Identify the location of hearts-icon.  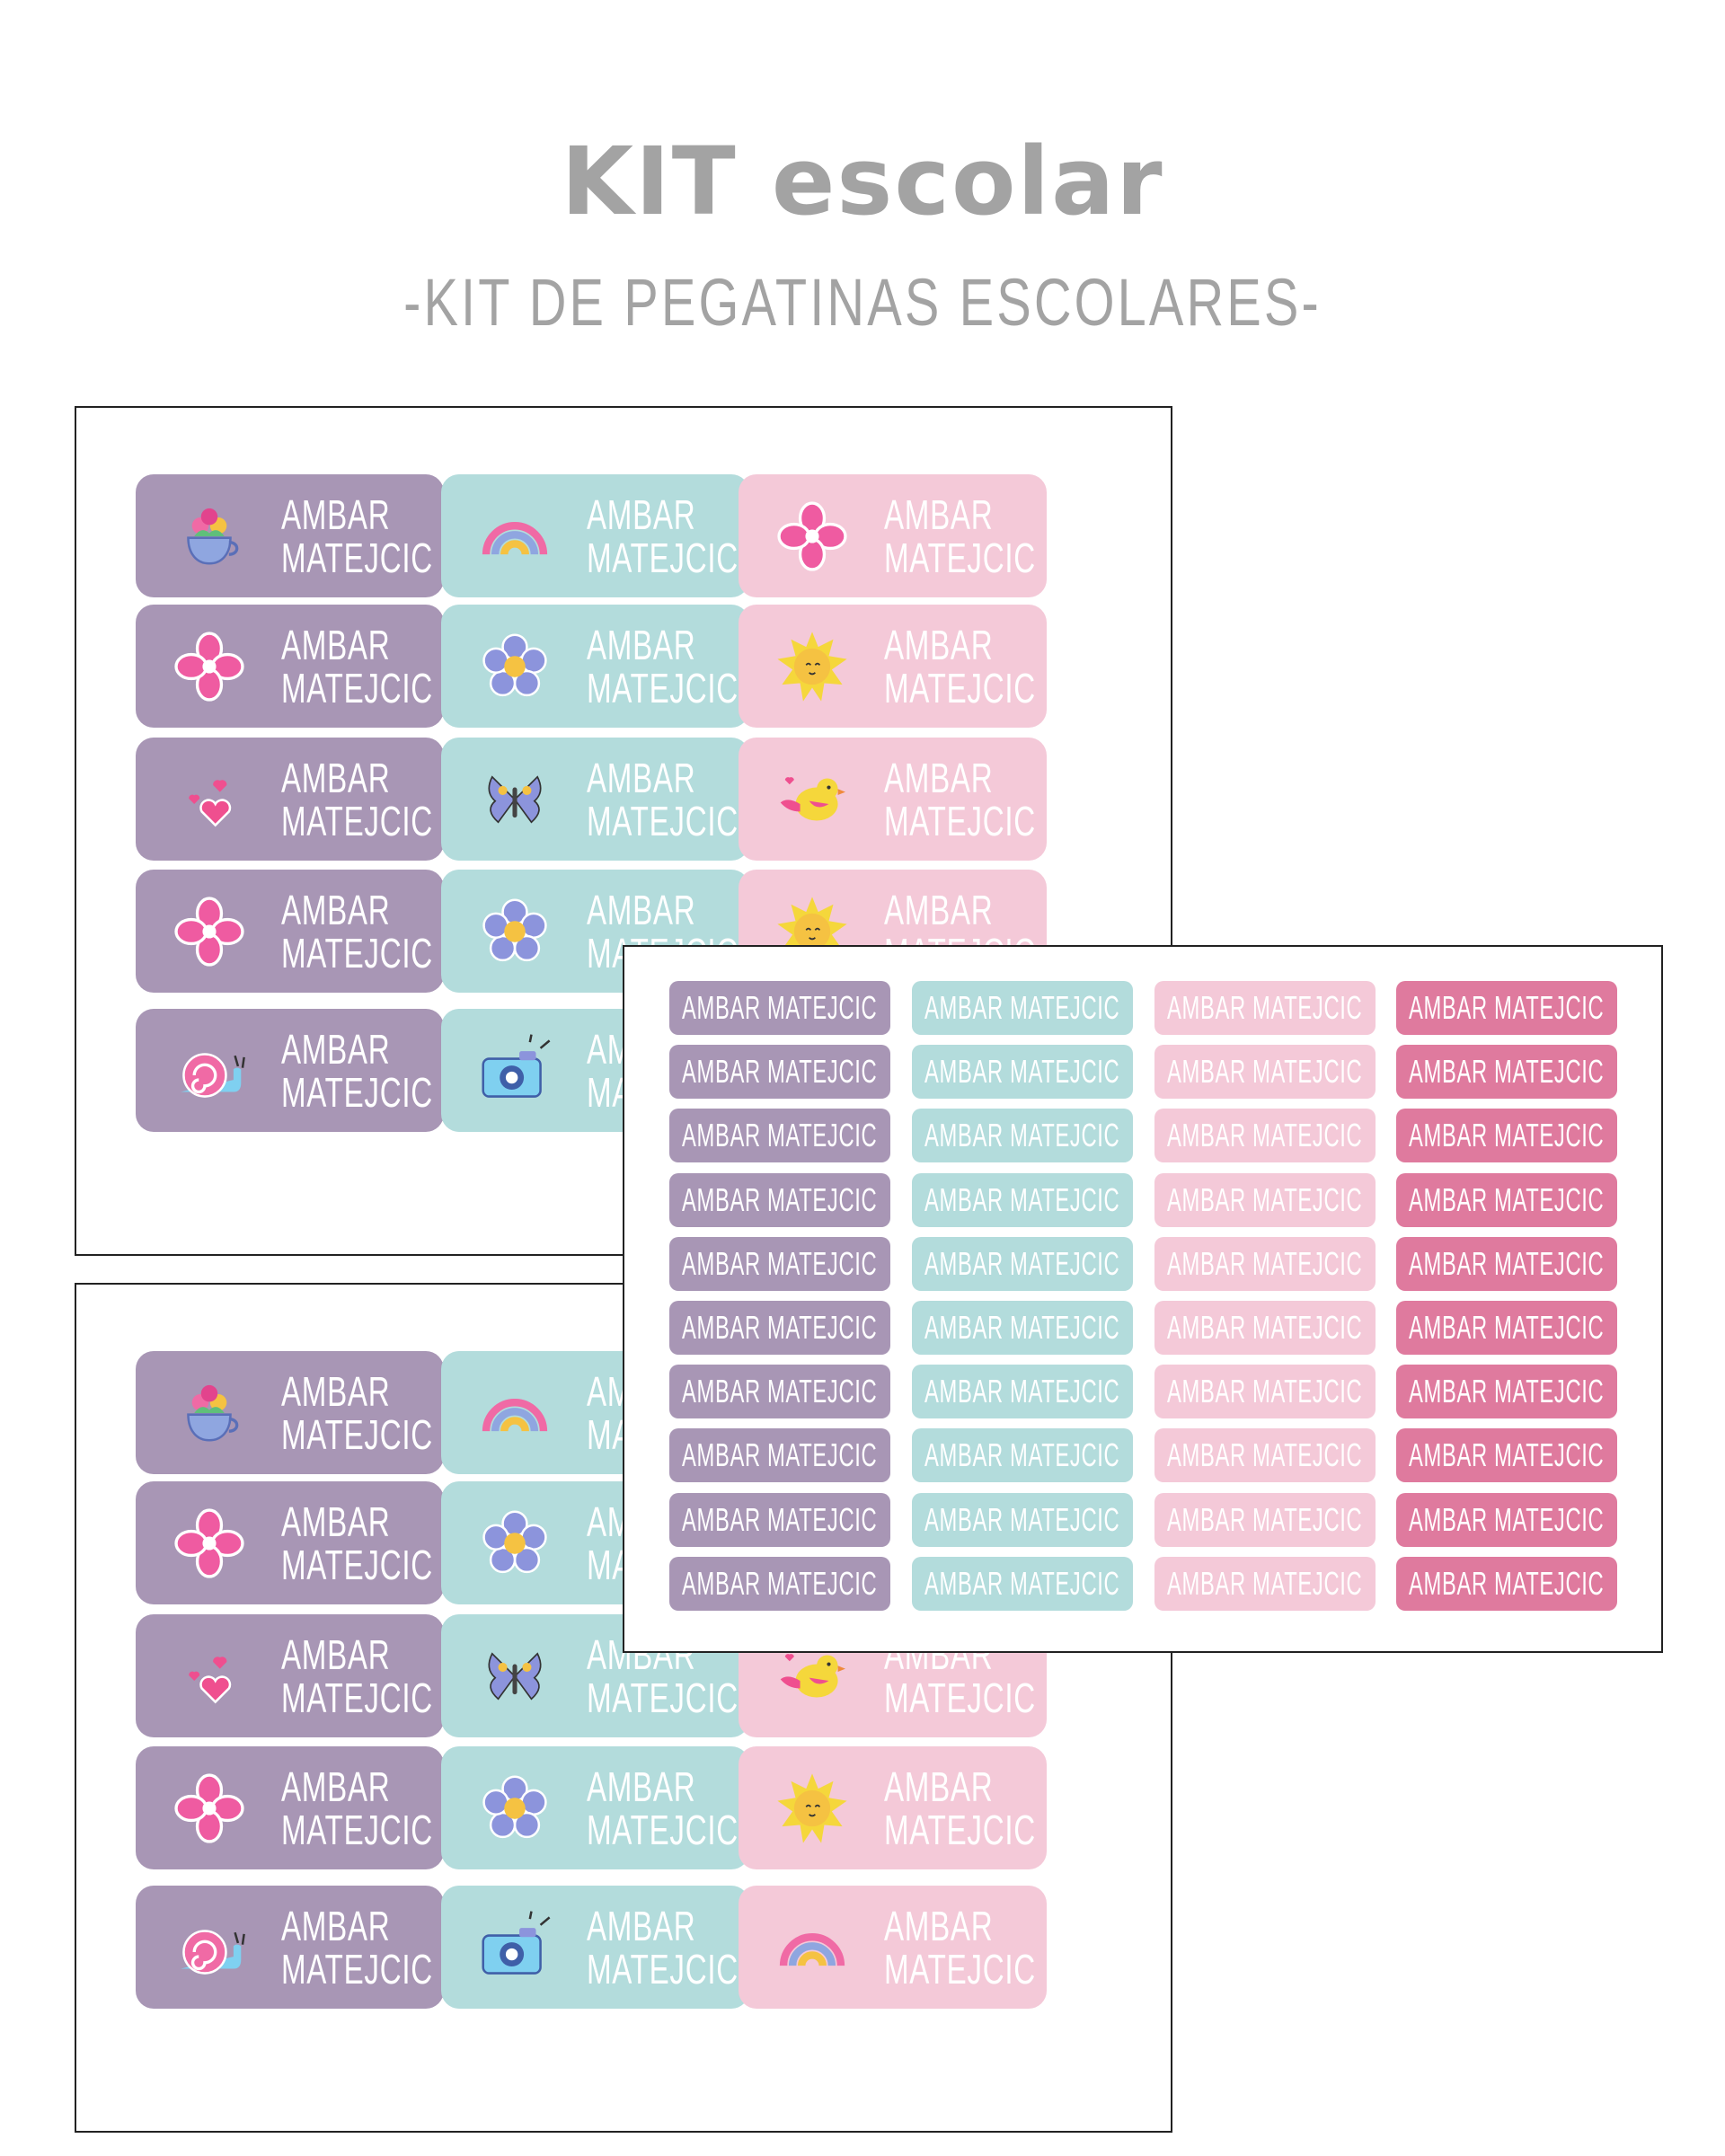
(209, 1676).